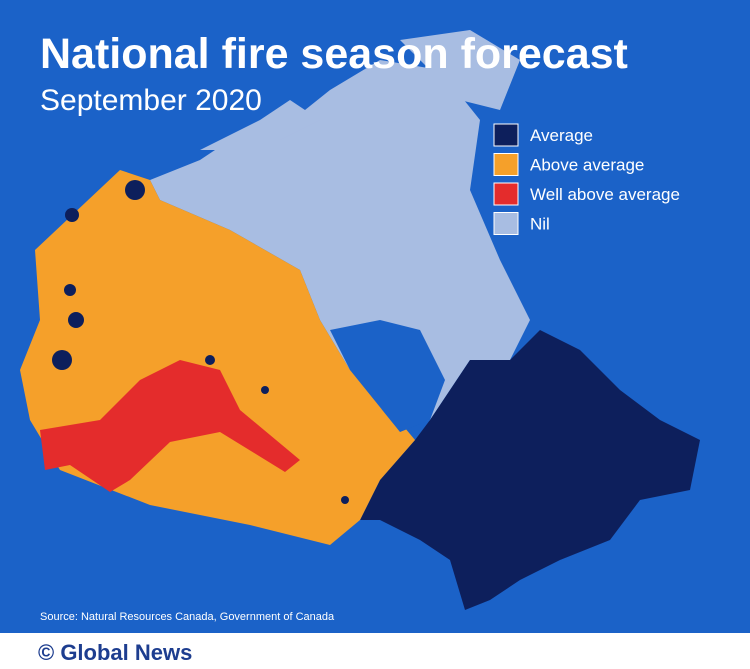 The width and height of the screenshot is (750, 669). Describe the element at coordinates (375, 651) in the screenshot. I see `footer` at that location.